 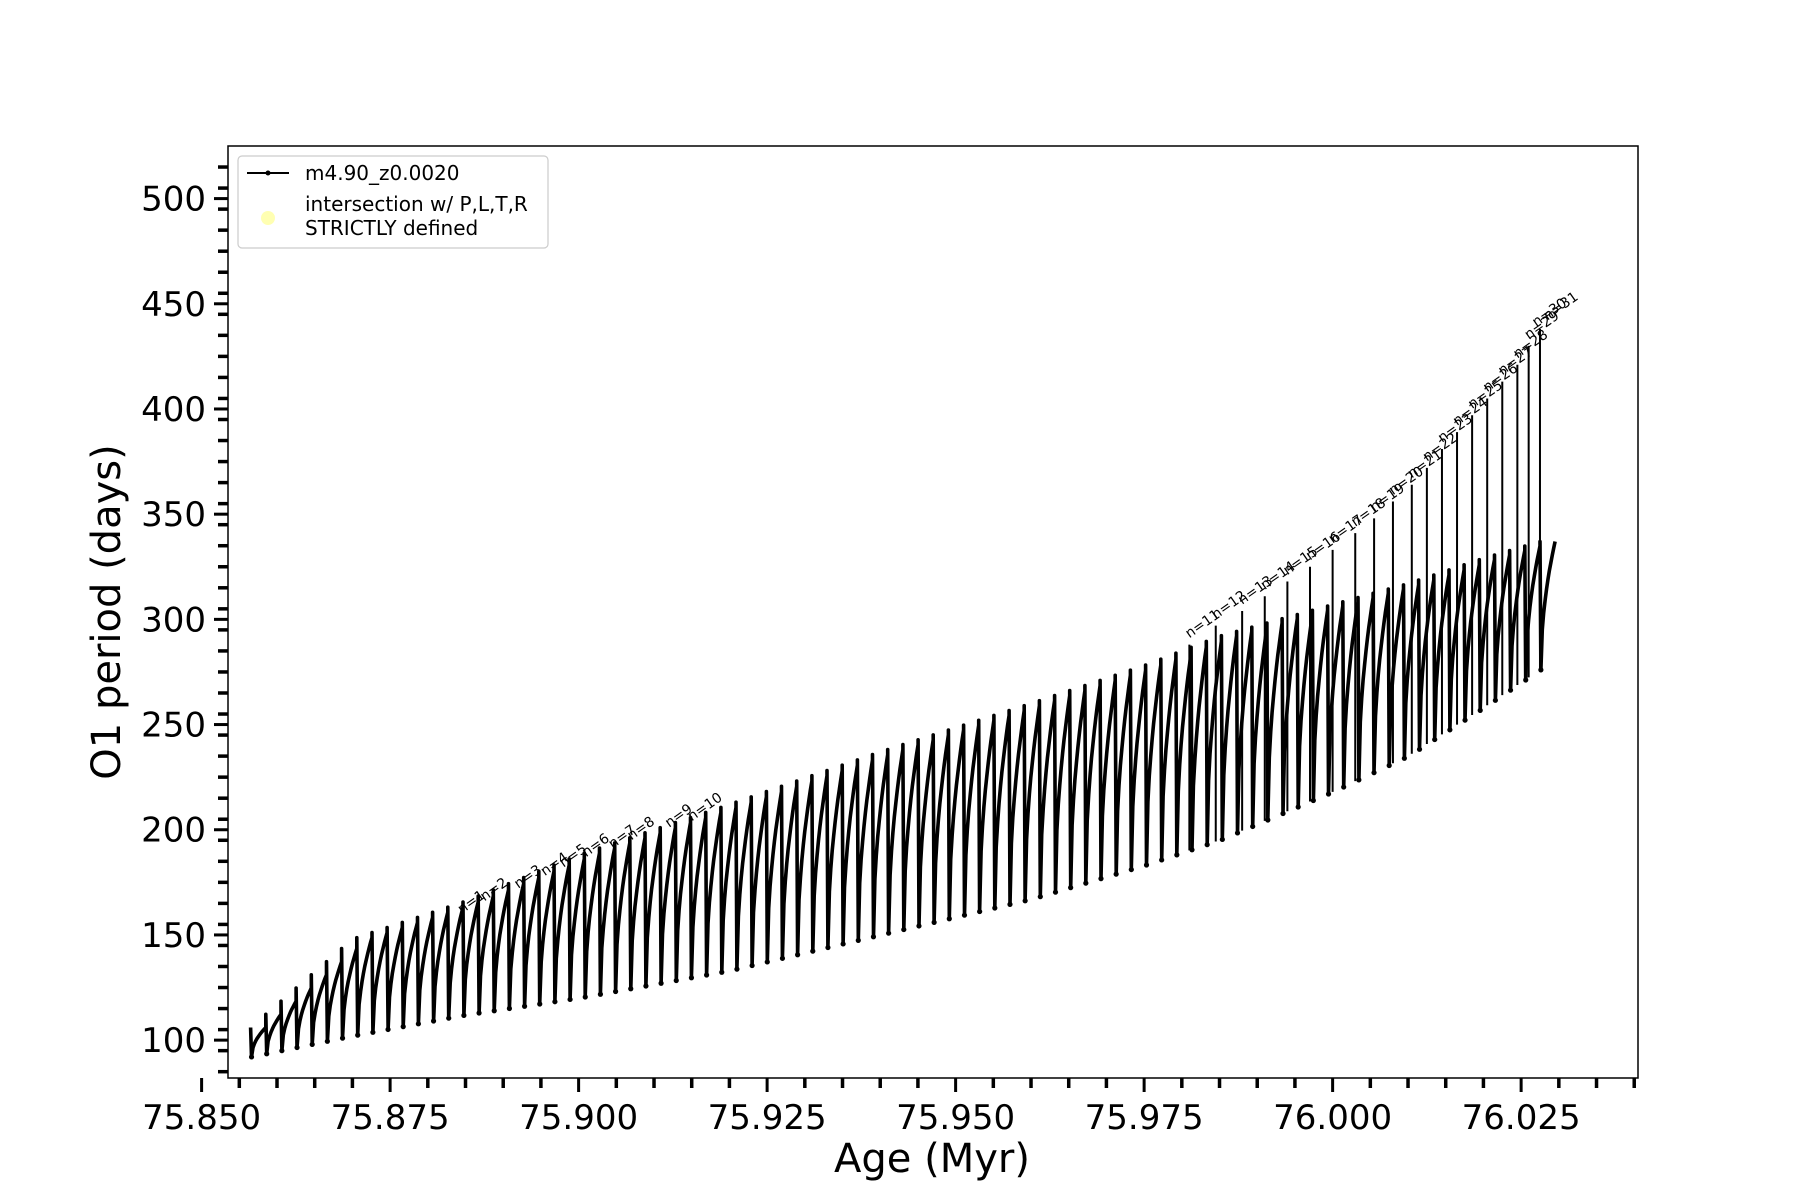 I want to click on y-axis-label: O1 period (days), so click(x=107, y=611).